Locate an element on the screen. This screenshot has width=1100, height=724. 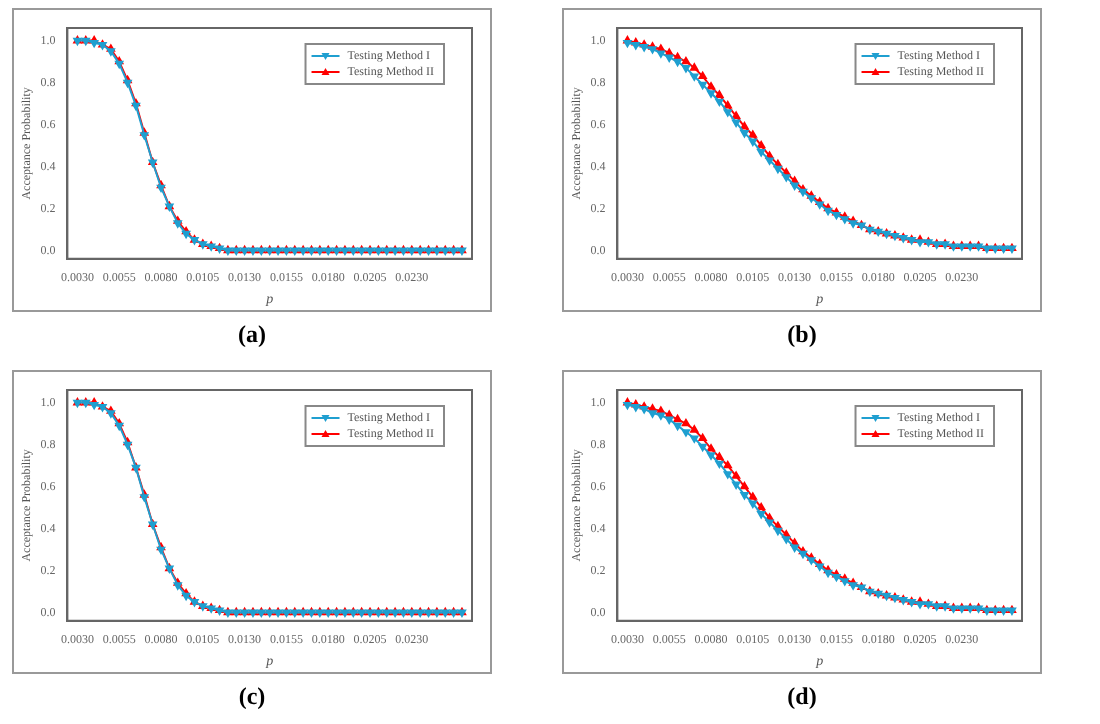
text: (a) is located at coordinates (252, 335).